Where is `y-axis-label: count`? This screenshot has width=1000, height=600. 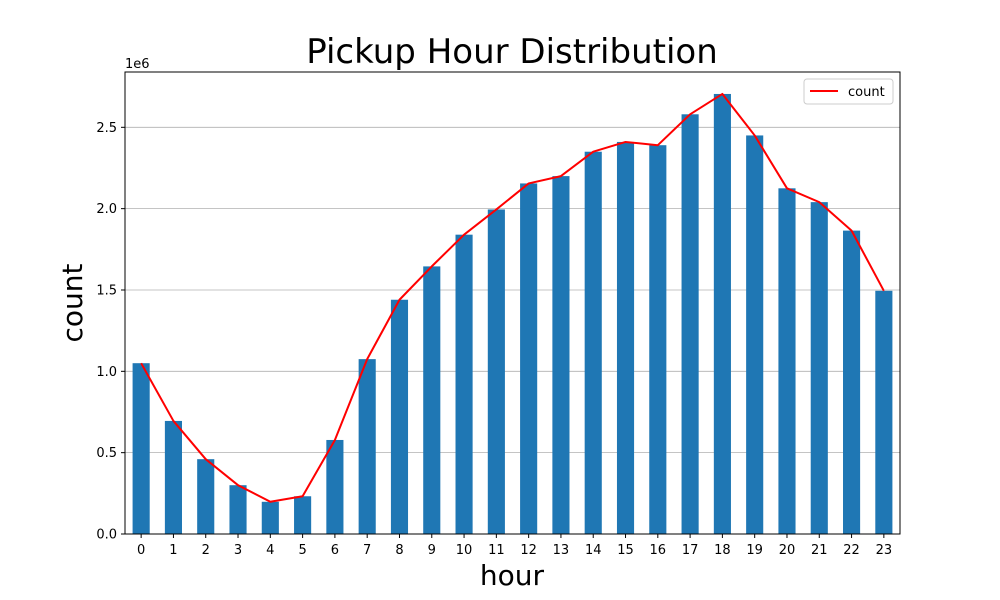
y-axis-label: count is located at coordinates (72, 302).